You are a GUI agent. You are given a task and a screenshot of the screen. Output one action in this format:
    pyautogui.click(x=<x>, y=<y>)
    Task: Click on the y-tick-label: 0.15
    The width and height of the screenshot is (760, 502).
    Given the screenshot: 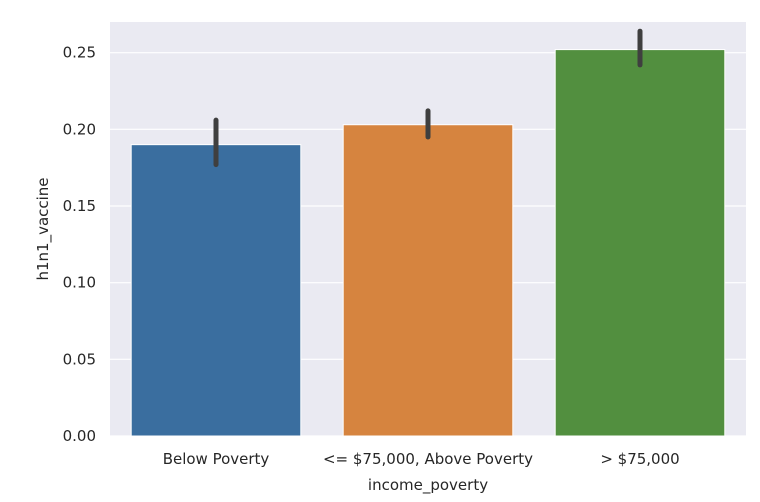 What is the action you would take?
    pyautogui.click(x=79, y=206)
    